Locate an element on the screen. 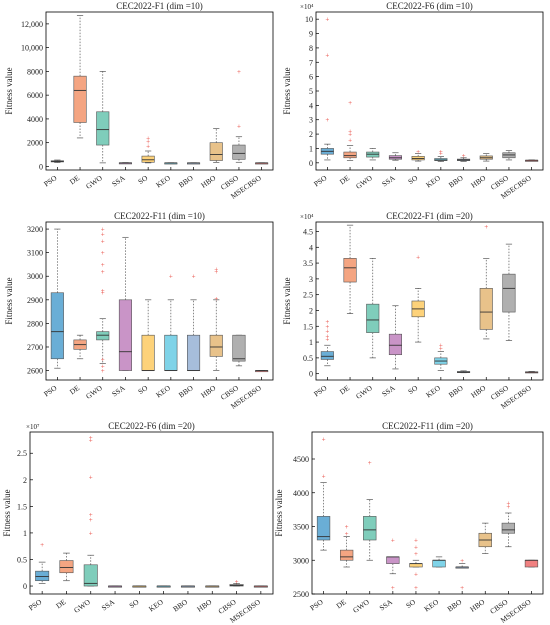  box-de is located at coordinates (80, 347).